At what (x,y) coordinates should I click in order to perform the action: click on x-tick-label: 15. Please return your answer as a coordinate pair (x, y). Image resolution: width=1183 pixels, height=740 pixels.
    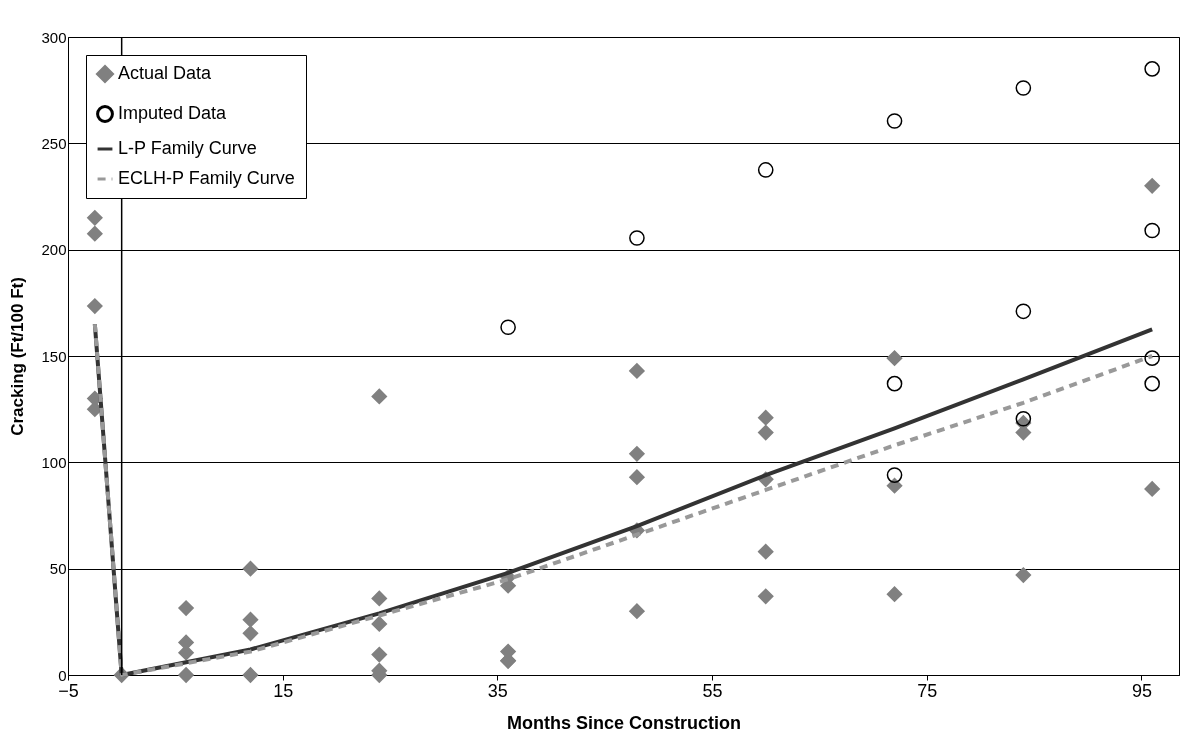
    Looking at the image, I should click on (283, 690).